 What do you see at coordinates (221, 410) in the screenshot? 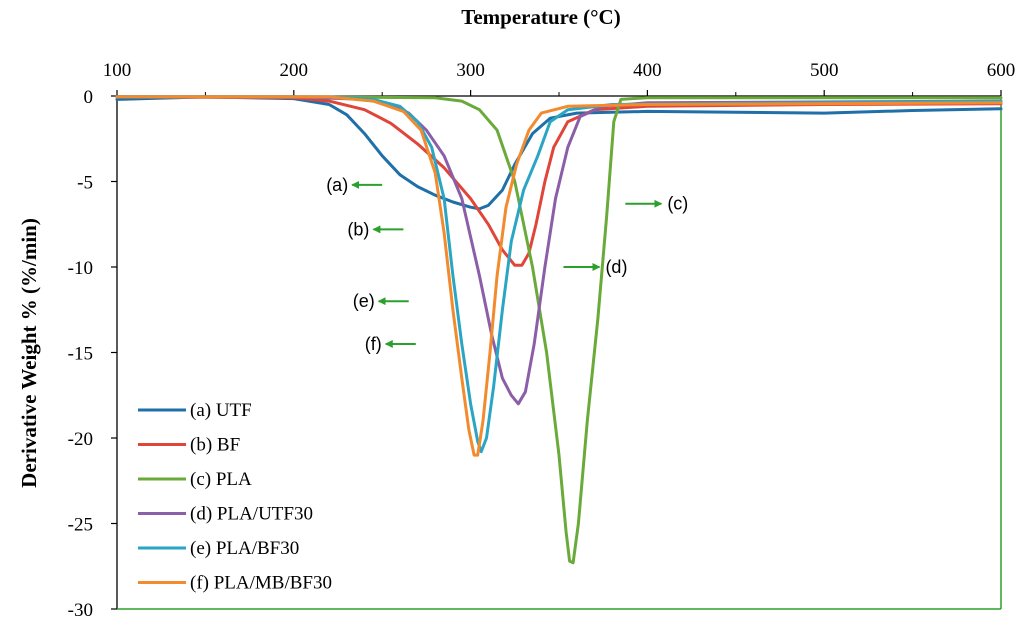
I see `legend-label-a: (a) UTF` at bounding box center [221, 410].